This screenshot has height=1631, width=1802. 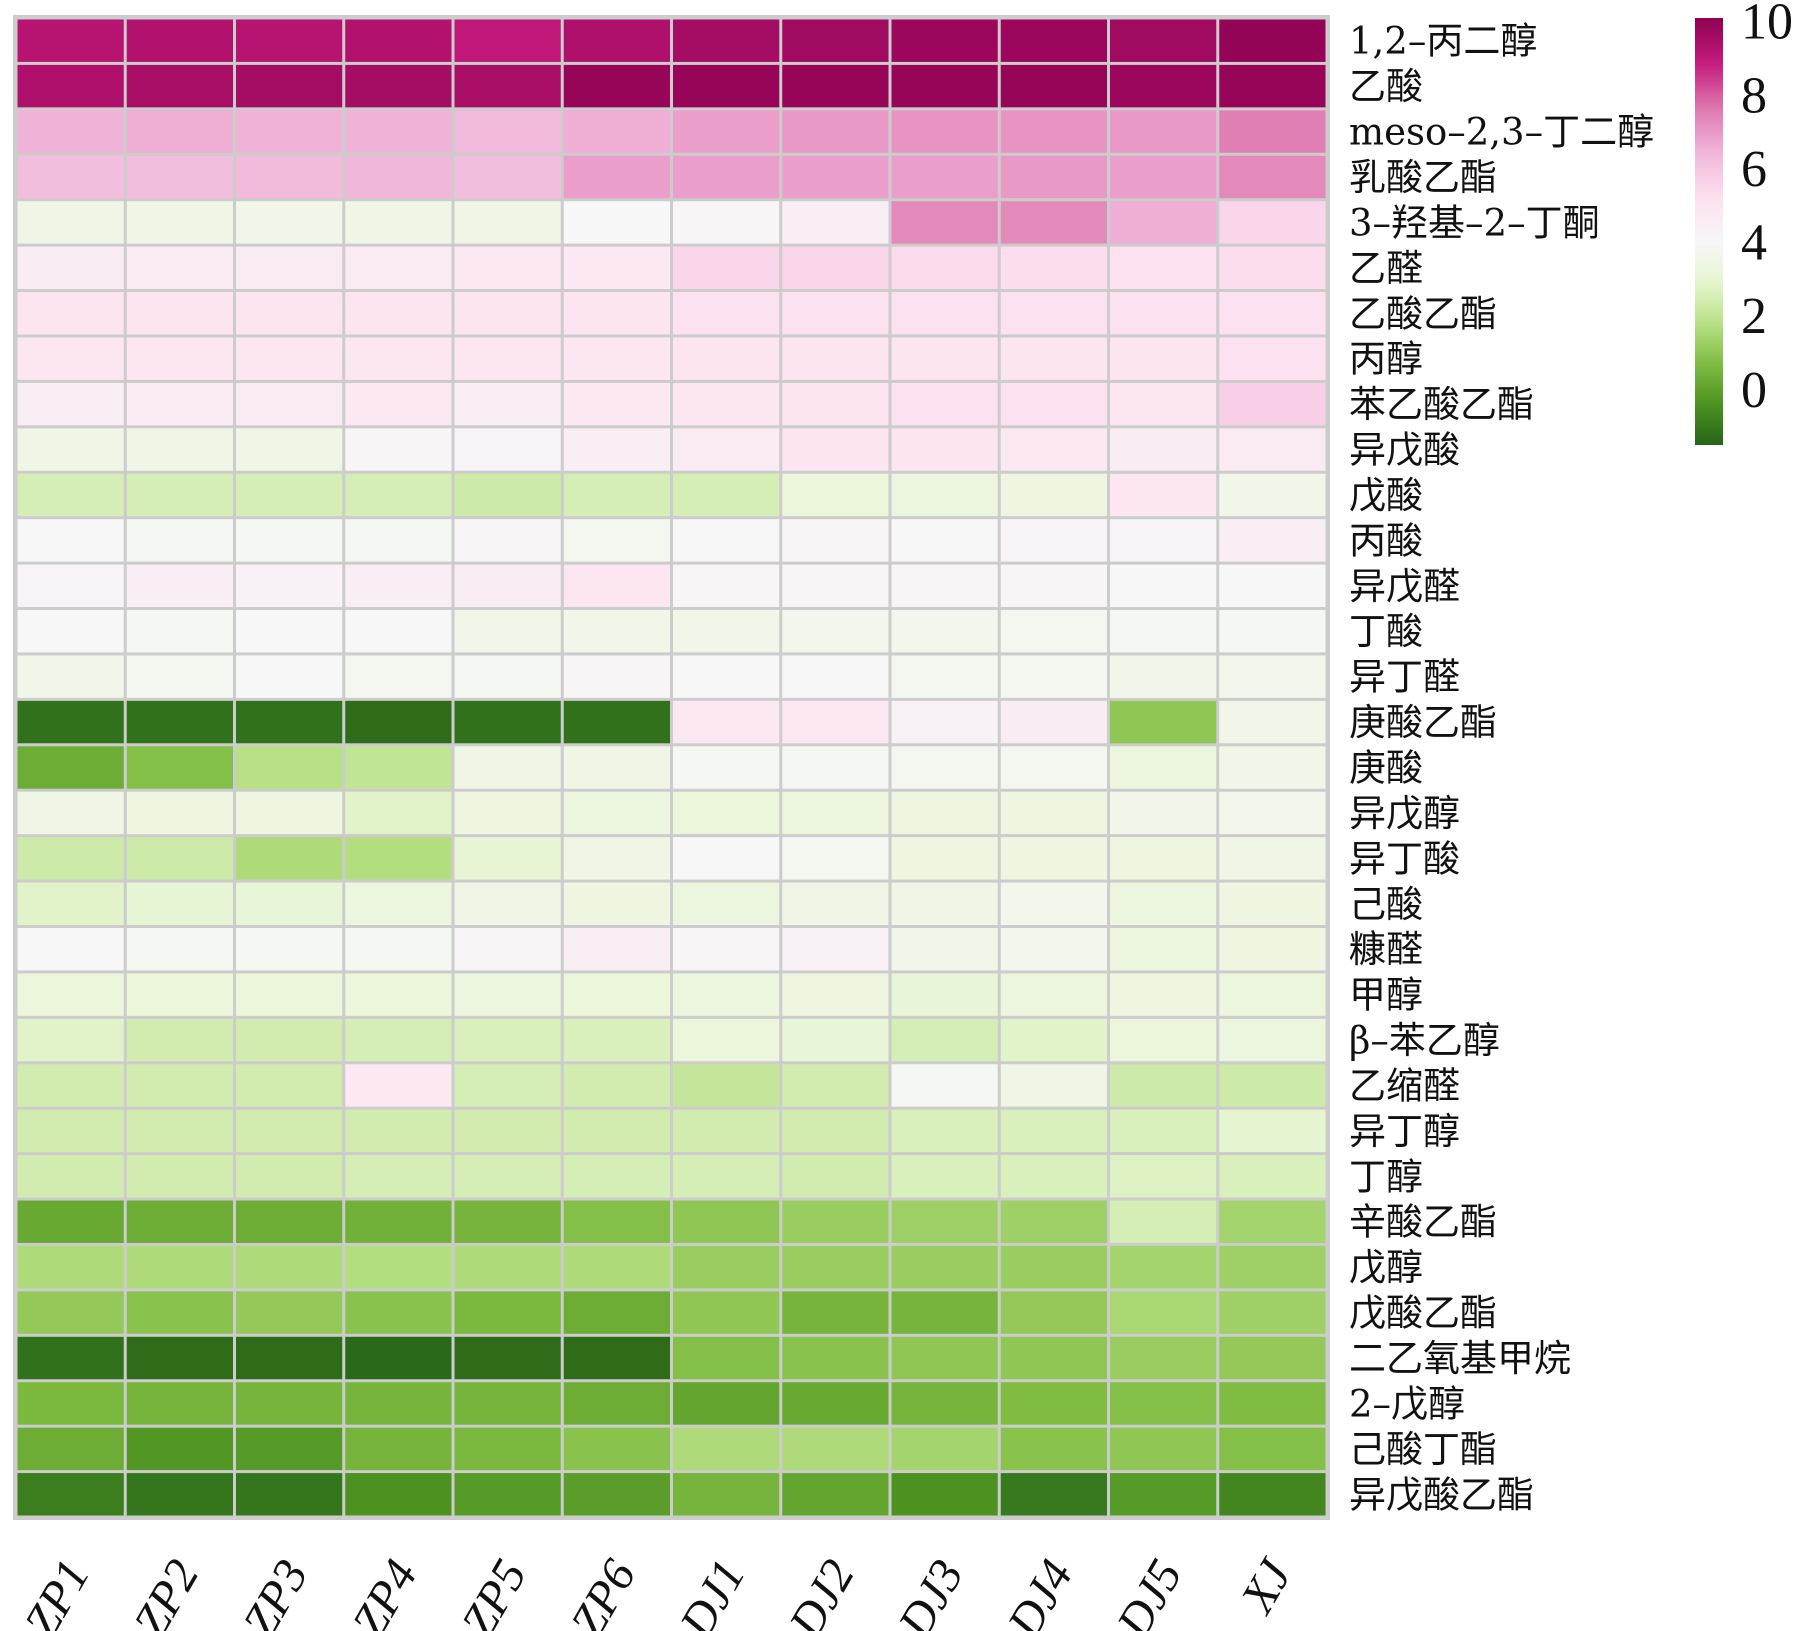 I want to click on row-label: 乙酸, so click(x=1386, y=86).